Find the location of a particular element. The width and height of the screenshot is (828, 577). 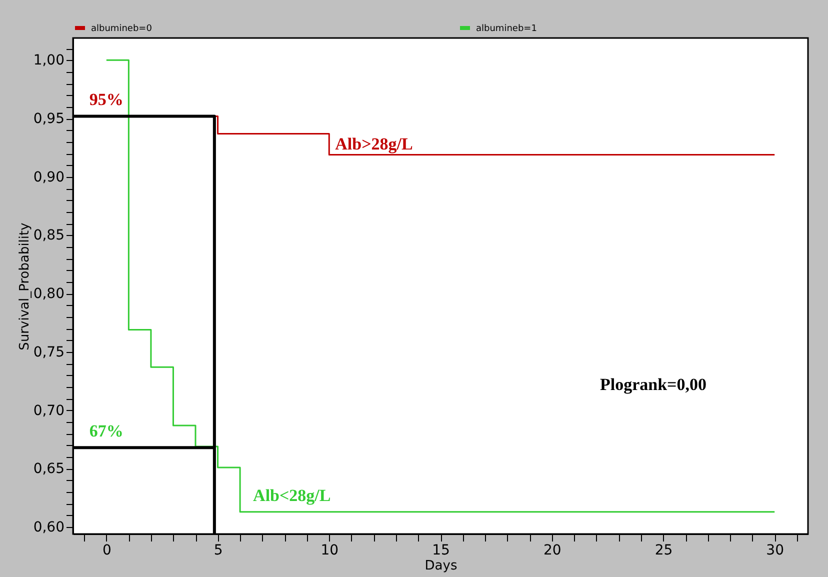

x-tick-label: 25 is located at coordinates (663, 550).